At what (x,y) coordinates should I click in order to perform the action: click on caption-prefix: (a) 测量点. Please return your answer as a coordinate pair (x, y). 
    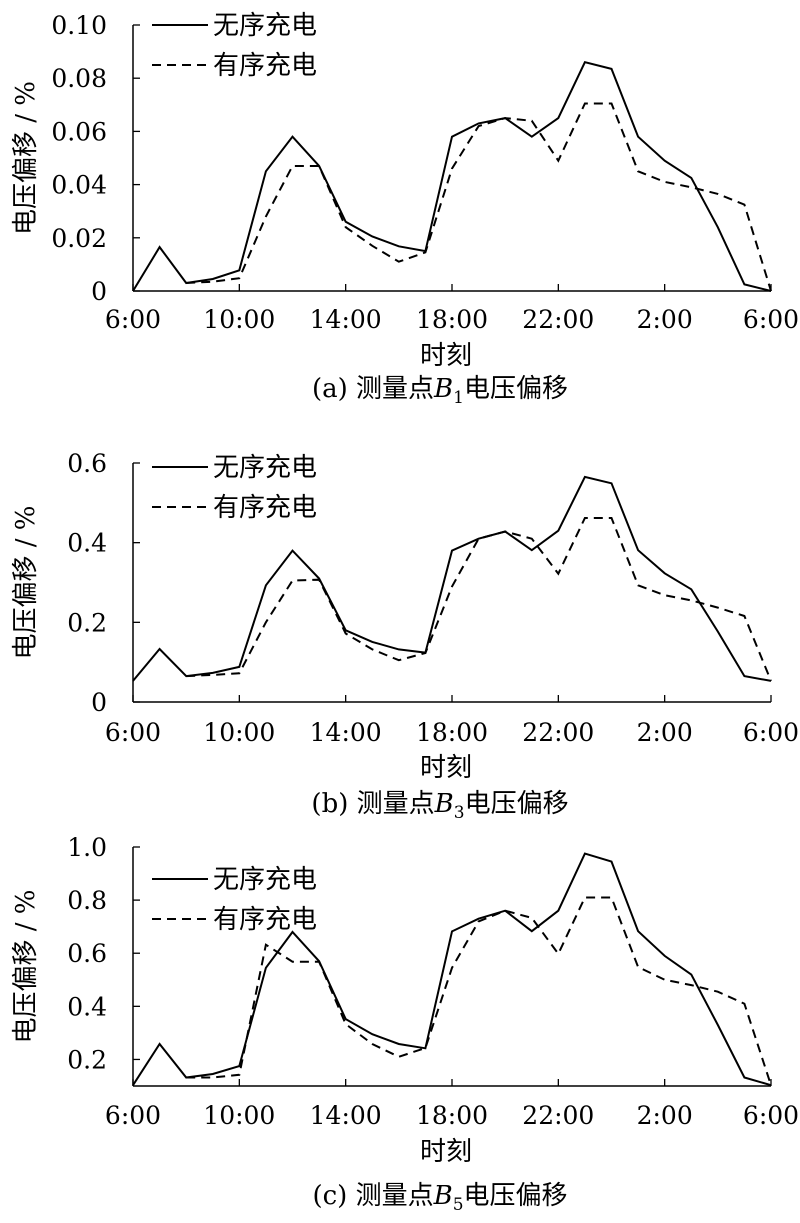
    Looking at the image, I should click on (373, 389).